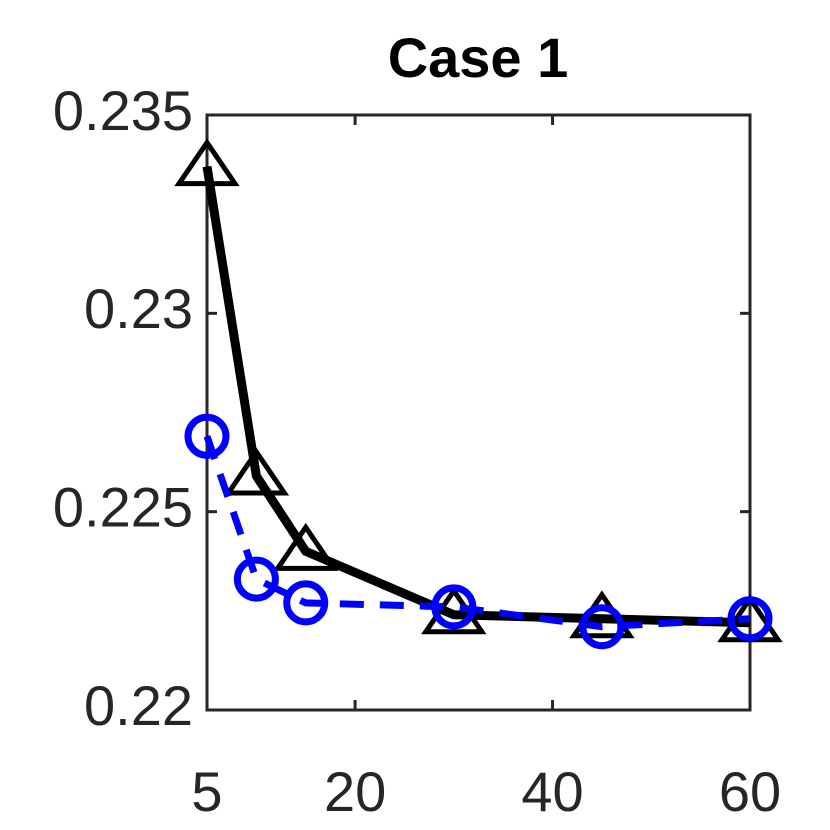  What do you see at coordinates (750, 791) in the screenshot?
I see `x-tick-label: 60` at bounding box center [750, 791].